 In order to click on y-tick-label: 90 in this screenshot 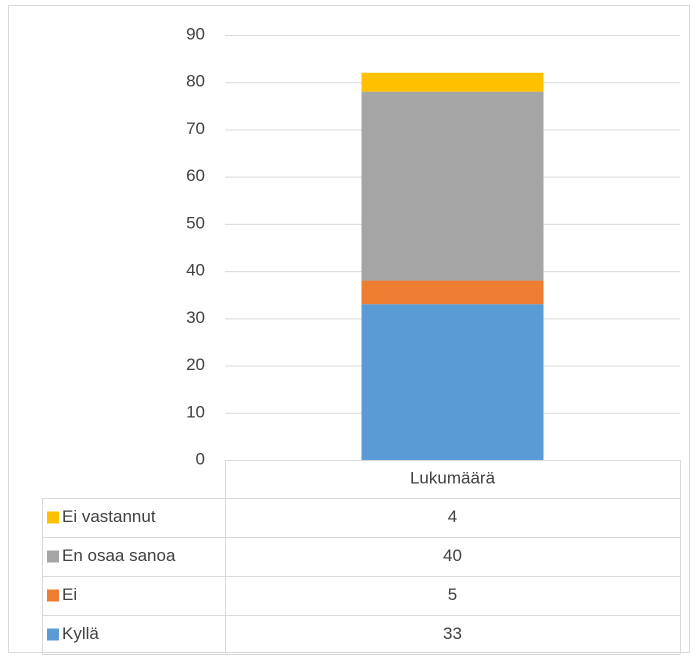, I will do `click(195, 33)`.